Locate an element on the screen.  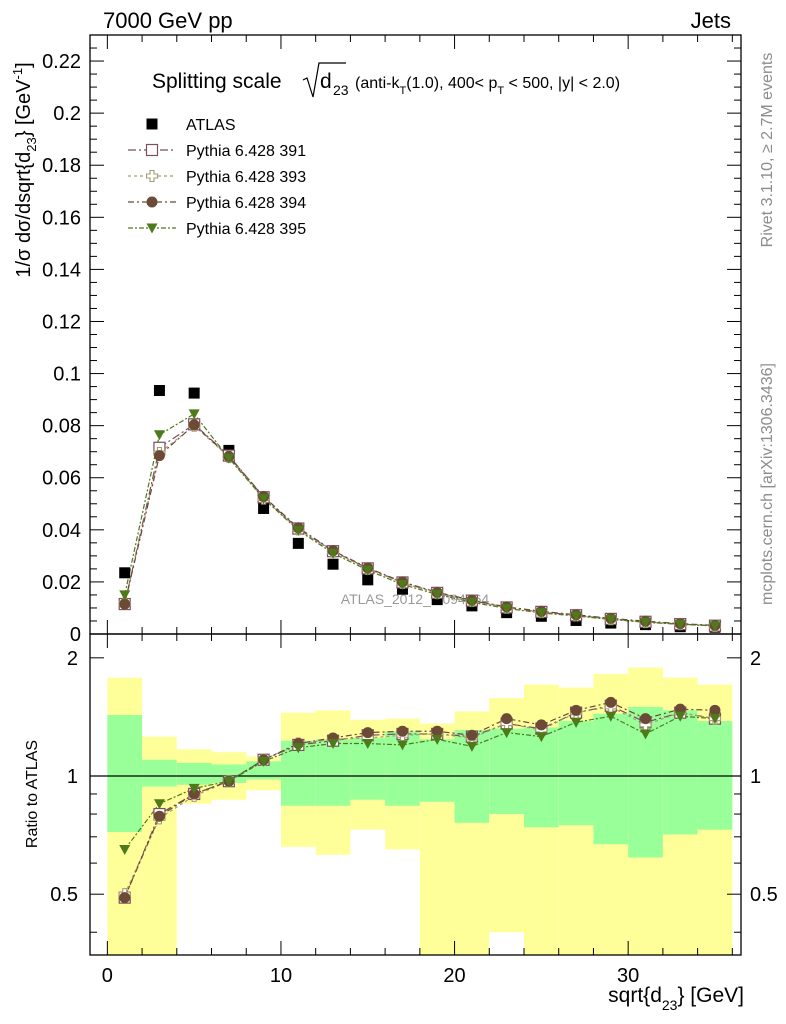
ratio-y-tick-label-right: 2 is located at coordinates (755, 659).